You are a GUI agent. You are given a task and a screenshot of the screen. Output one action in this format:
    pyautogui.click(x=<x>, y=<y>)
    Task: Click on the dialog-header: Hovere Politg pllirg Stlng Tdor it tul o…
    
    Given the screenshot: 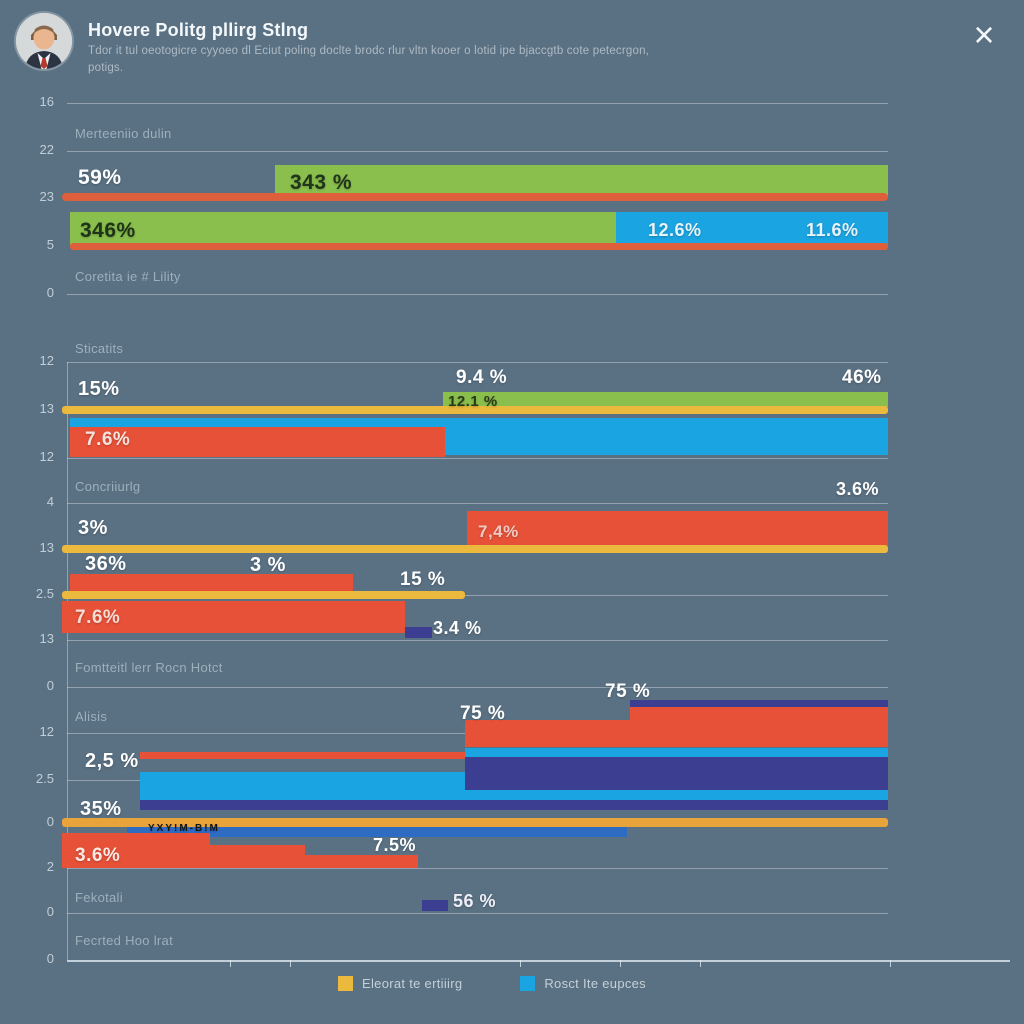 What is the action you would take?
    pyautogui.click(x=512, y=45)
    